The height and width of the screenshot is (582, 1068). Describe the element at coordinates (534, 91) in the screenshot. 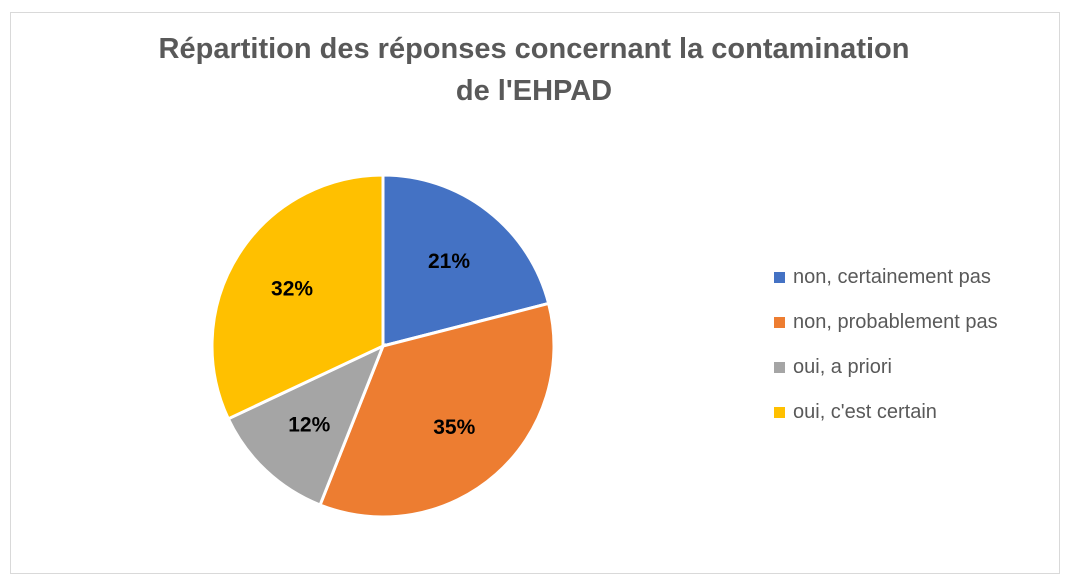

I see `title-line-2: de l'EHPAD` at that location.